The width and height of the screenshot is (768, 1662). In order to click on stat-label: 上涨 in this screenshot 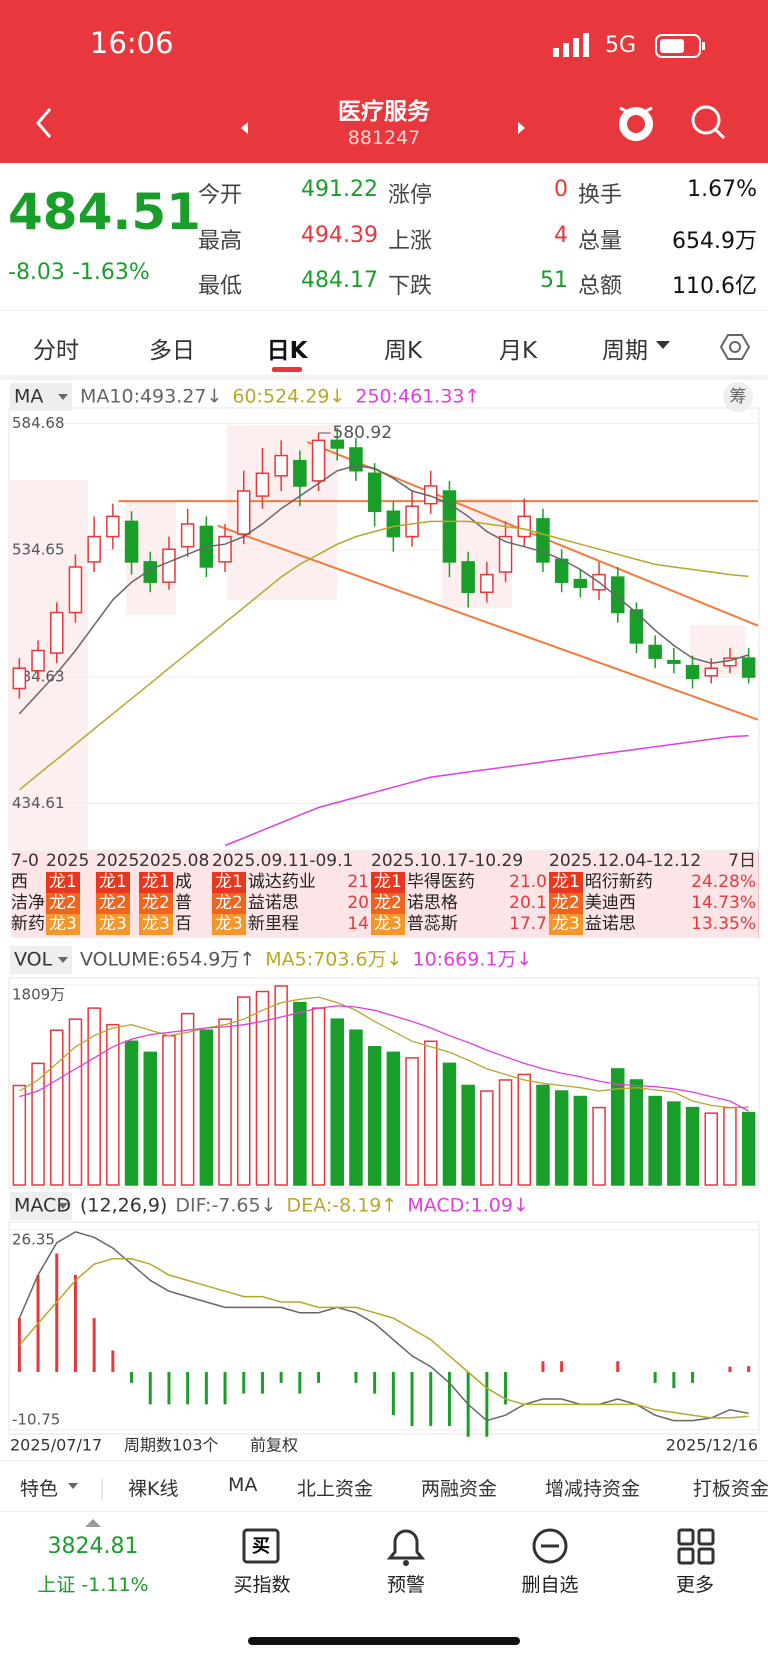, I will do `click(410, 241)`.